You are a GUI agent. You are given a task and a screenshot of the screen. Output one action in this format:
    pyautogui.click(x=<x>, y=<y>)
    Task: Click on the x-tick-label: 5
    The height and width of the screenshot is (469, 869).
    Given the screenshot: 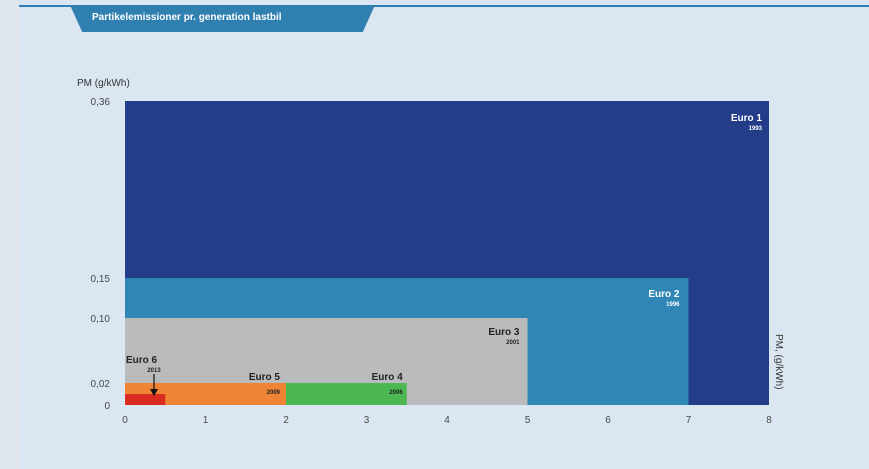 What is the action you would take?
    pyautogui.click(x=528, y=420)
    